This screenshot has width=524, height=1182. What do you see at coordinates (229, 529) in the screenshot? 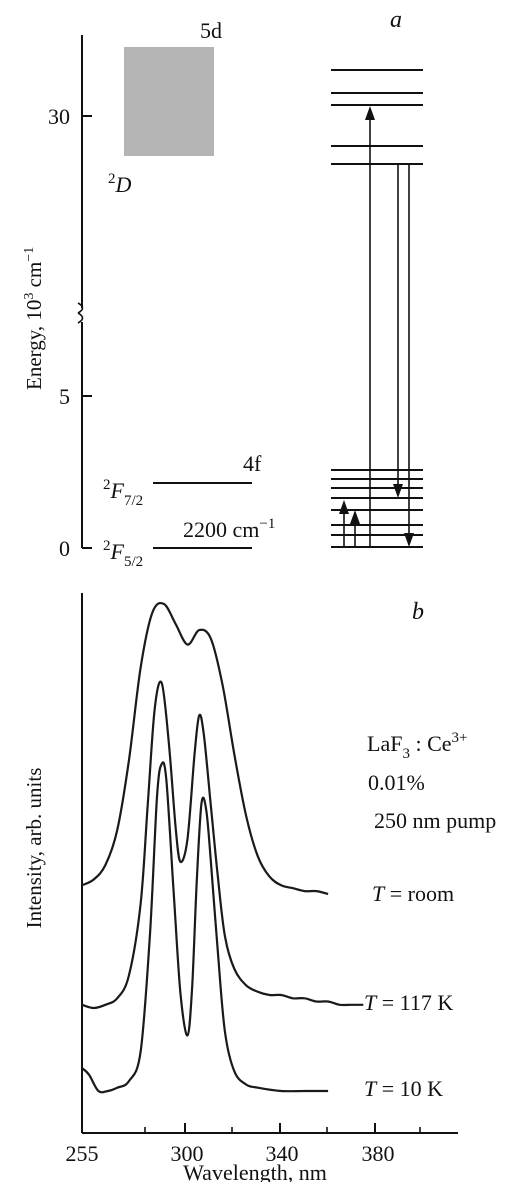
I see `gap-label: 2200 cm−1` at bounding box center [229, 529].